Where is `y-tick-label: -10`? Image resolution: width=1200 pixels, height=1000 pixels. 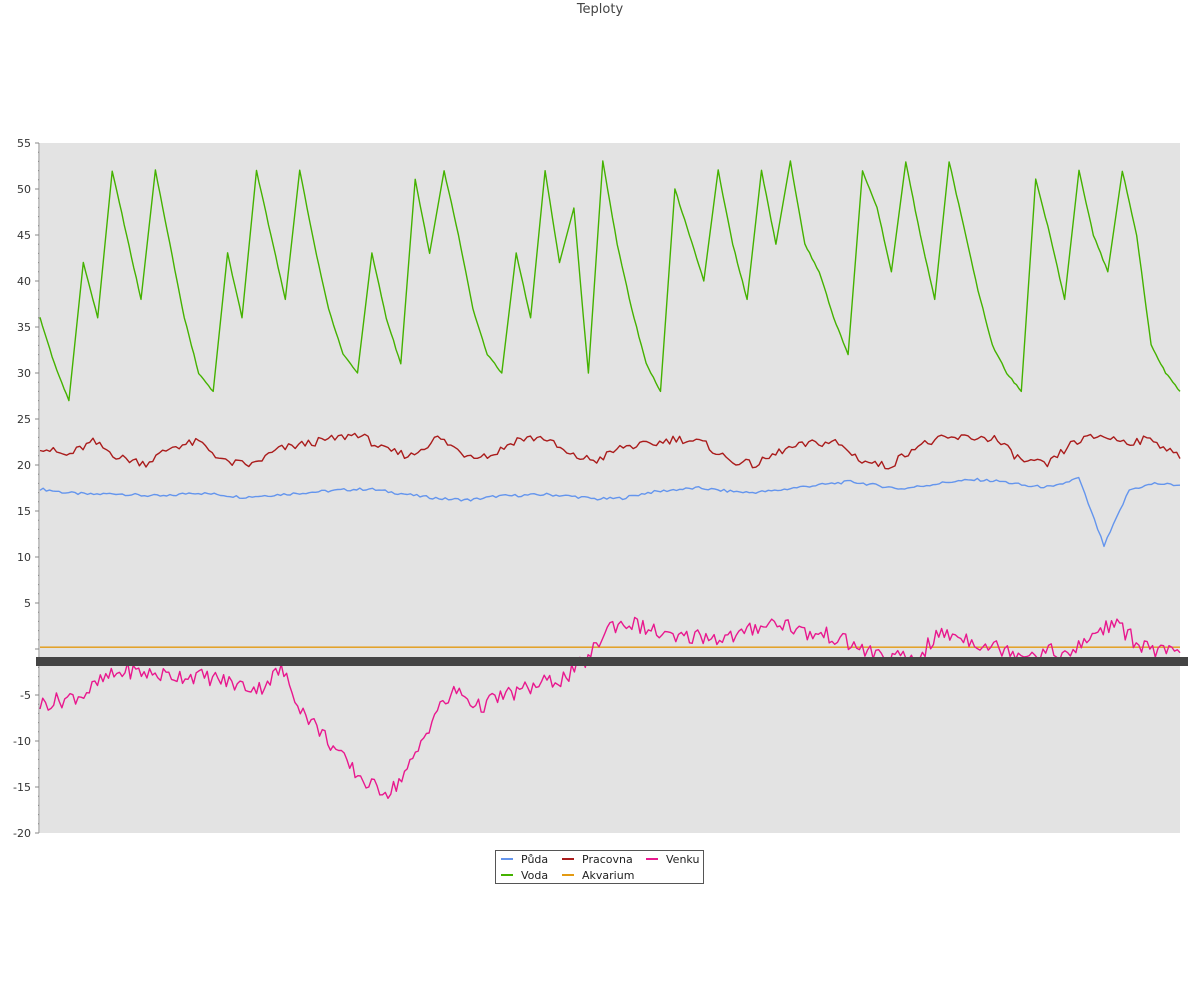
y-tick-label: -10 is located at coordinates (22, 741).